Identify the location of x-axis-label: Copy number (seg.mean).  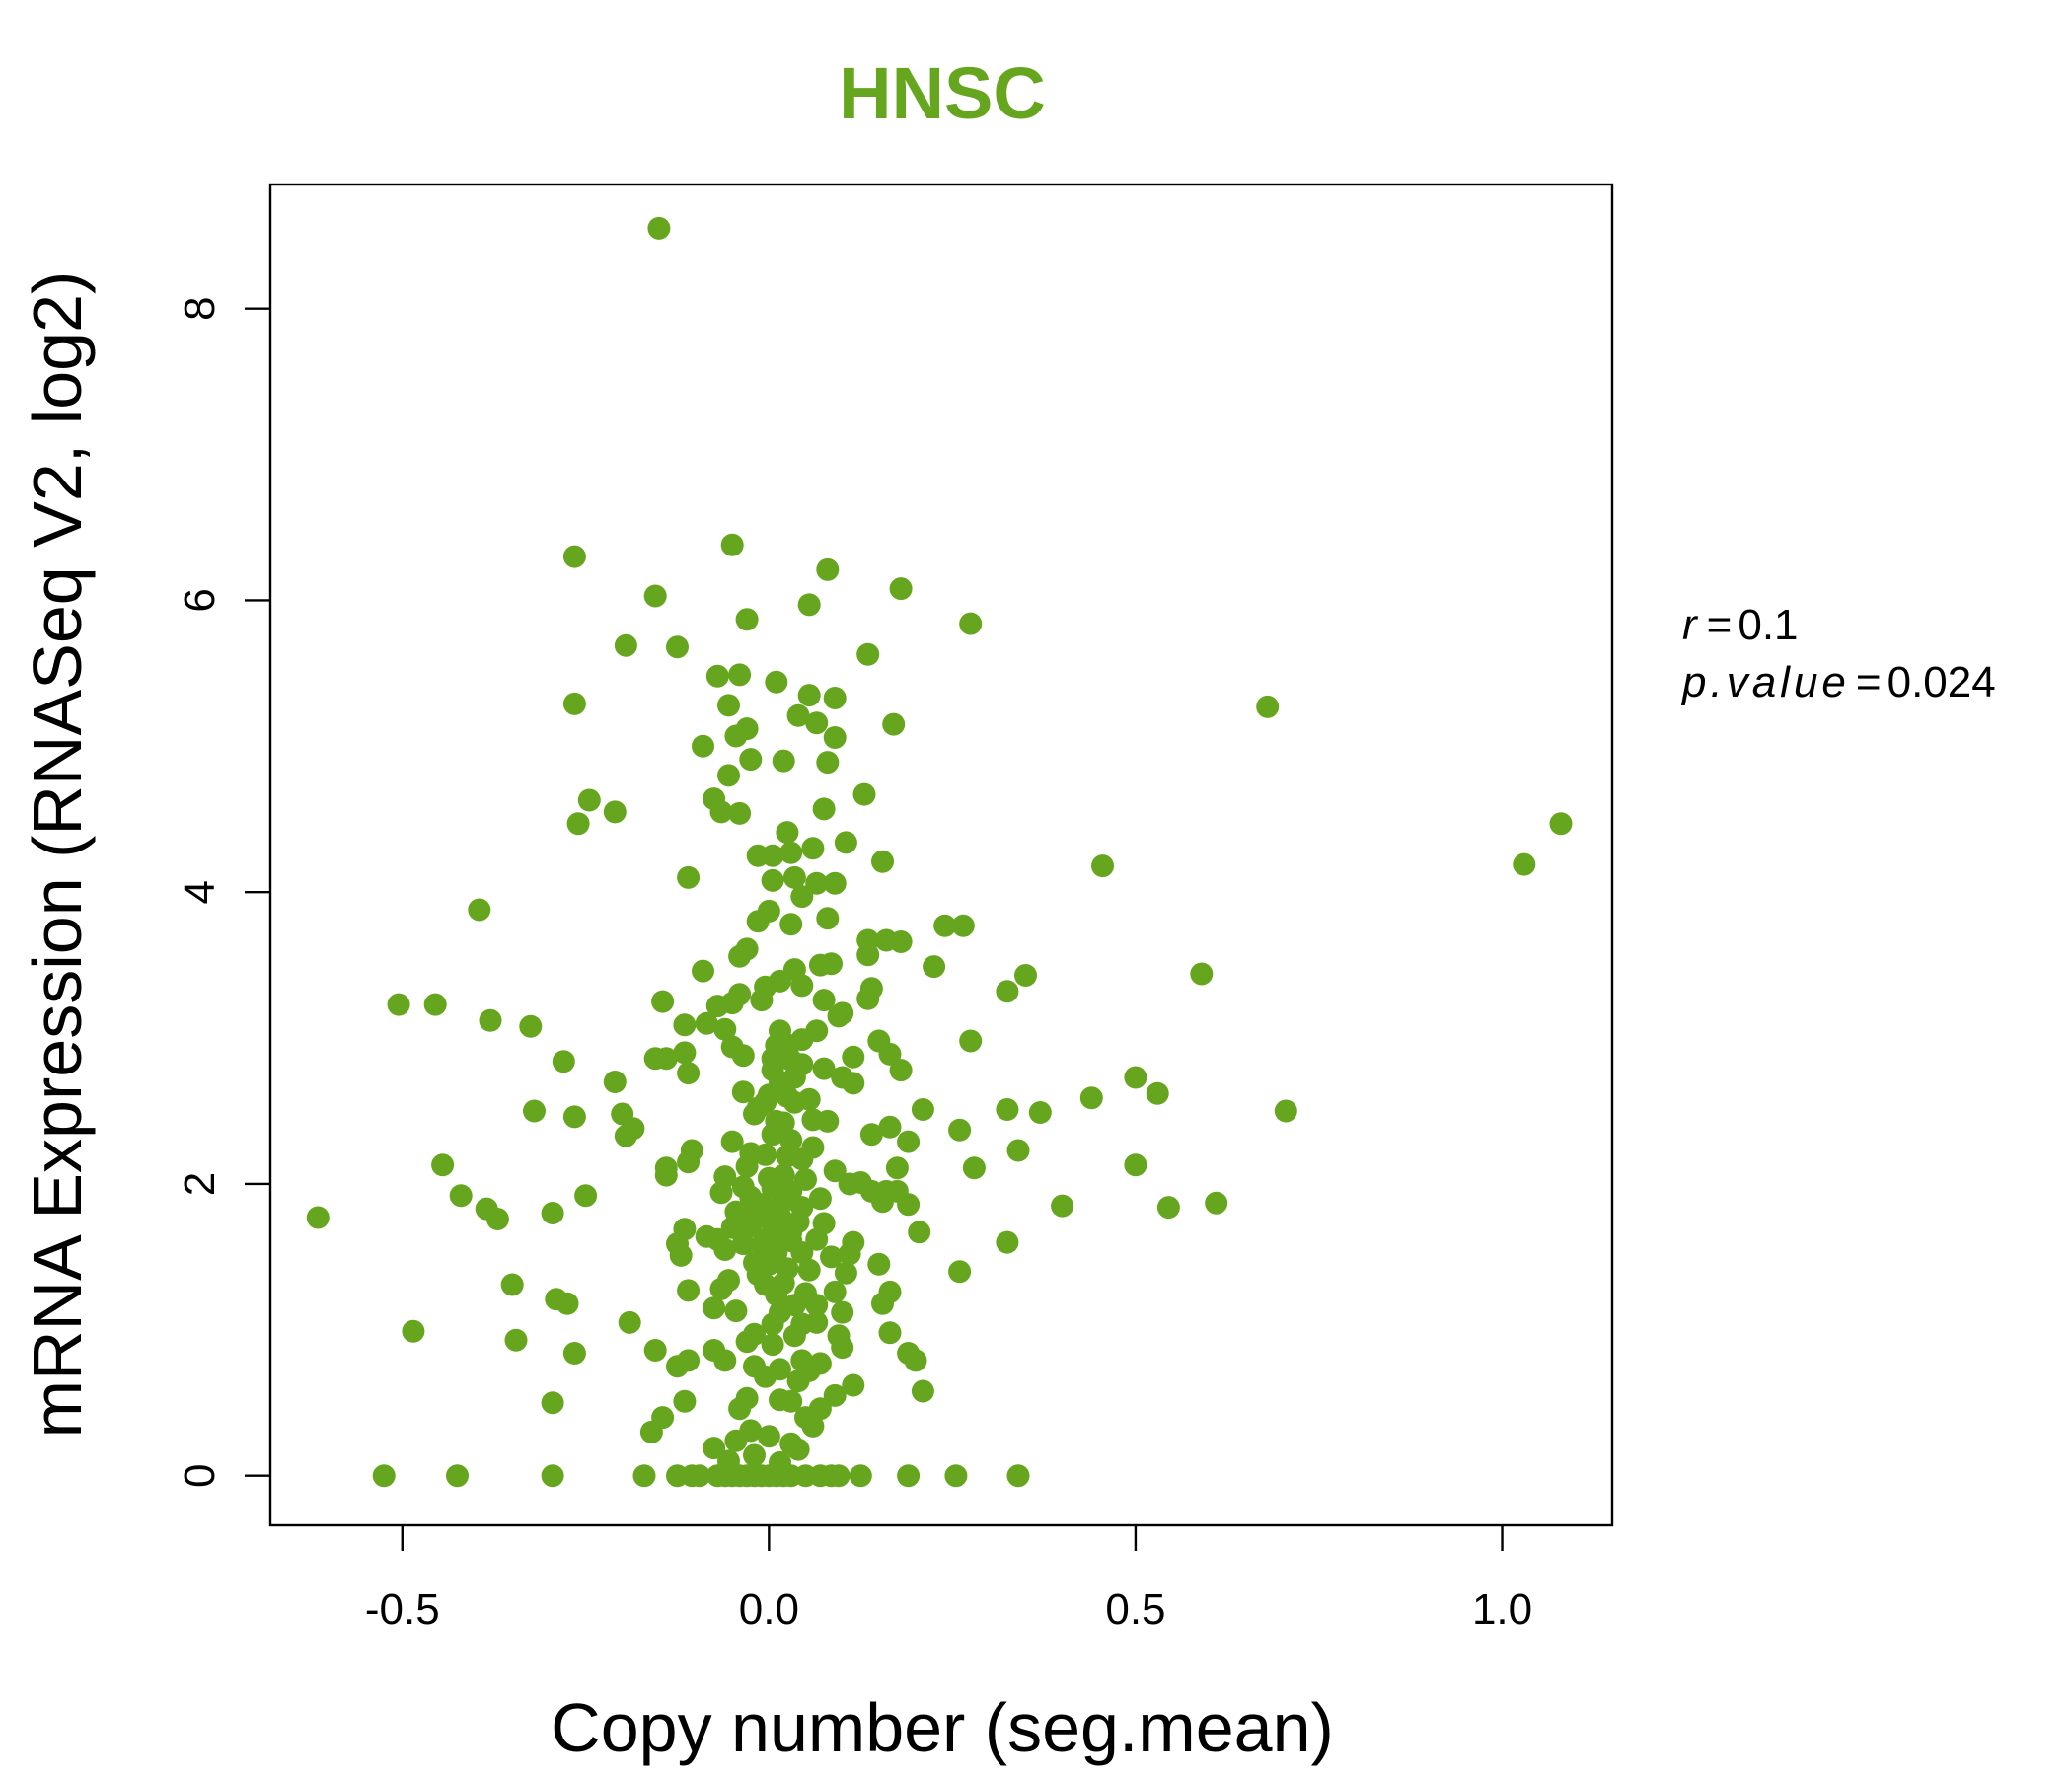
(943, 1728).